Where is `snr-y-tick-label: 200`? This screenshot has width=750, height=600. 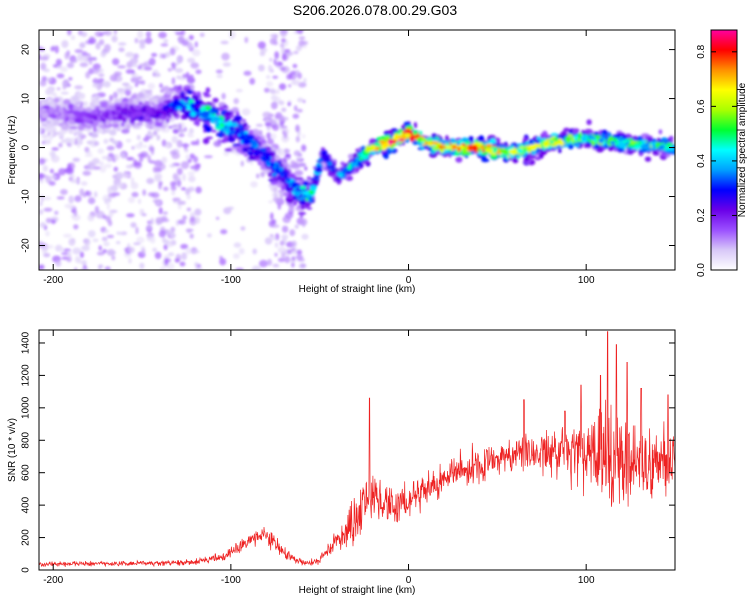 snr-y-tick-label: 200 is located at coordinates (26, 537).